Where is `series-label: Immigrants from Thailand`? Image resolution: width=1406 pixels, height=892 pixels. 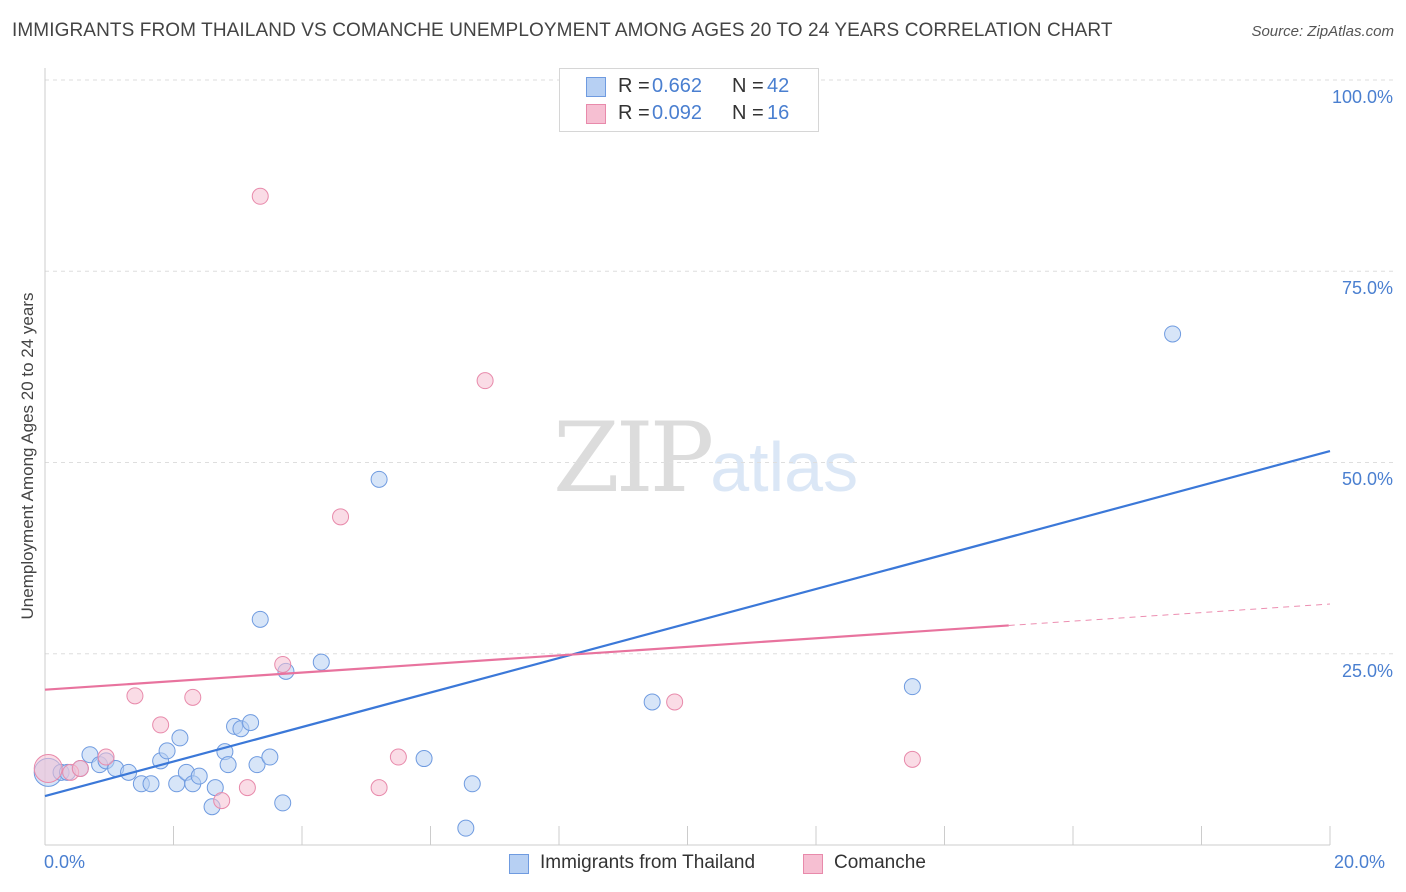 series-label: Immigrants from Thailand is located at coordinates (648, 862).